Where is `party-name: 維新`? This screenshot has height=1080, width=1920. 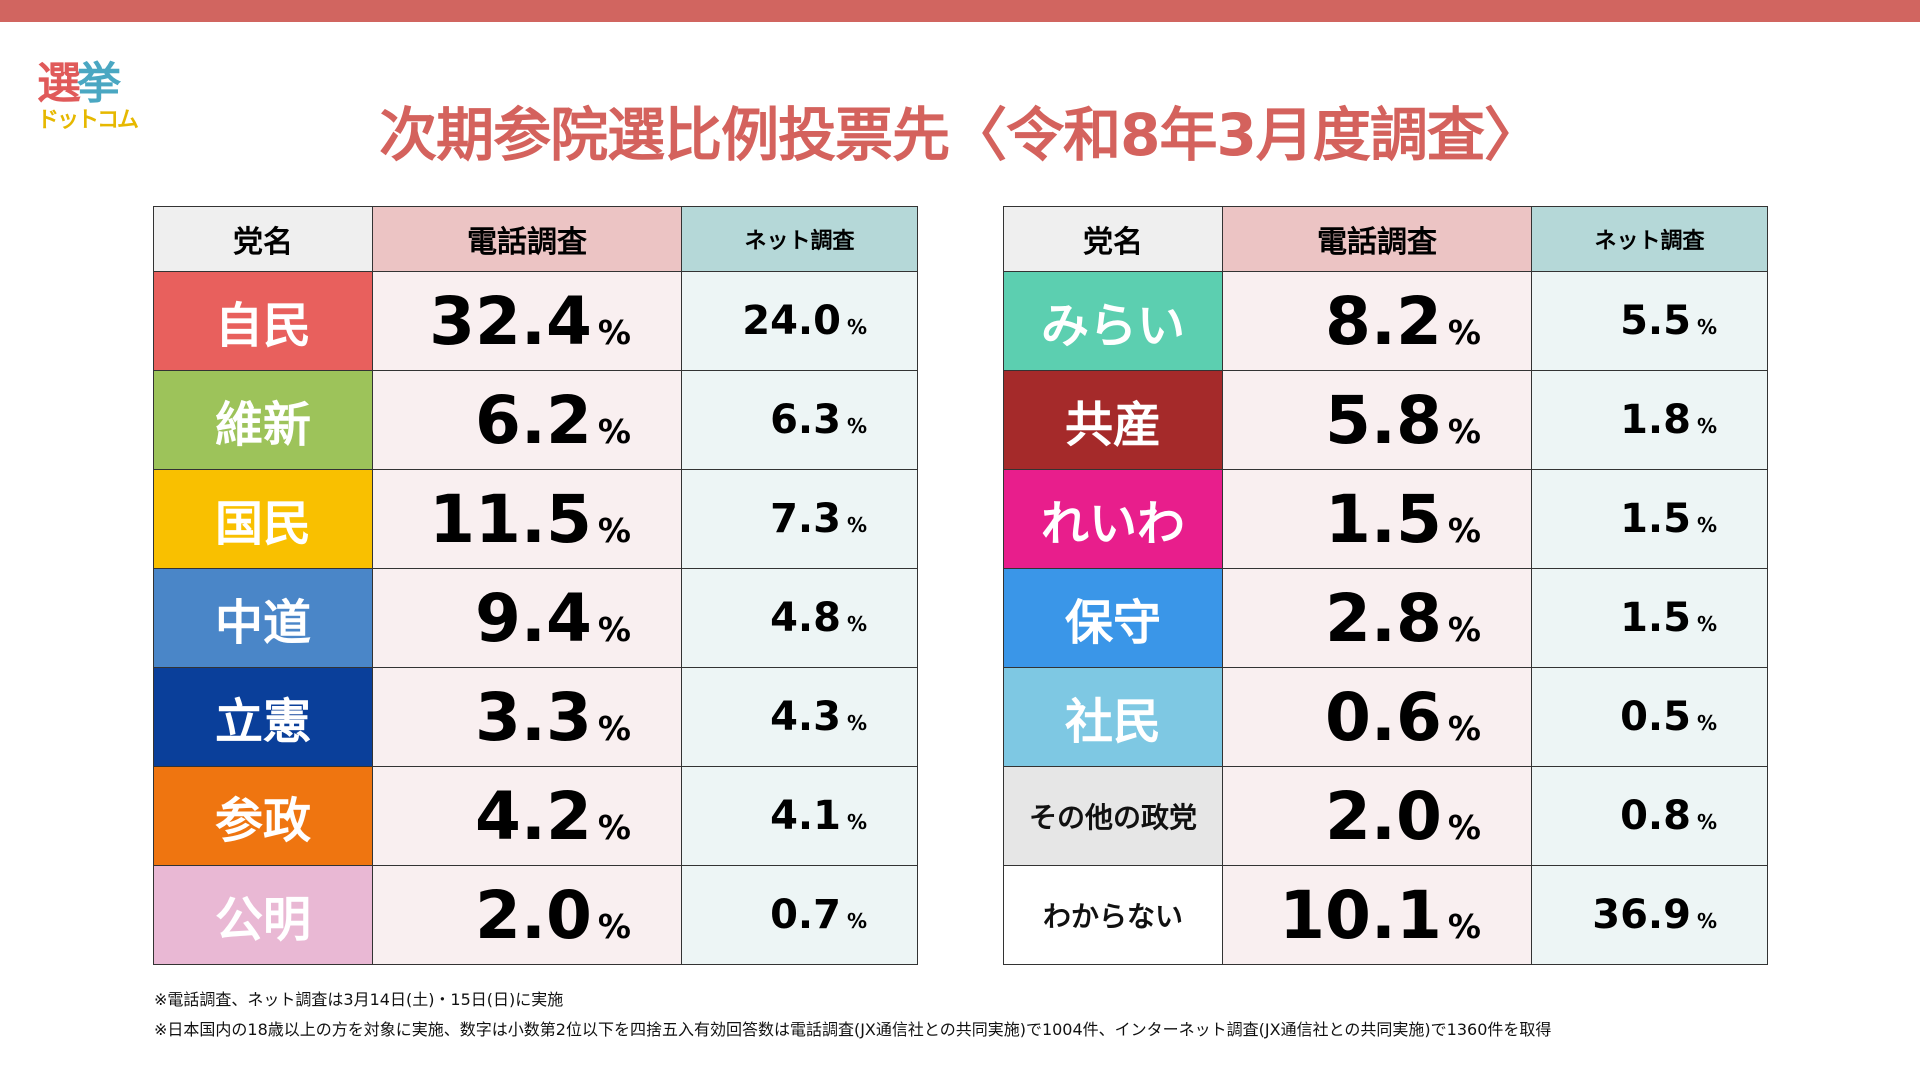 party-name: 維新 is located at coordinates (263, 420).